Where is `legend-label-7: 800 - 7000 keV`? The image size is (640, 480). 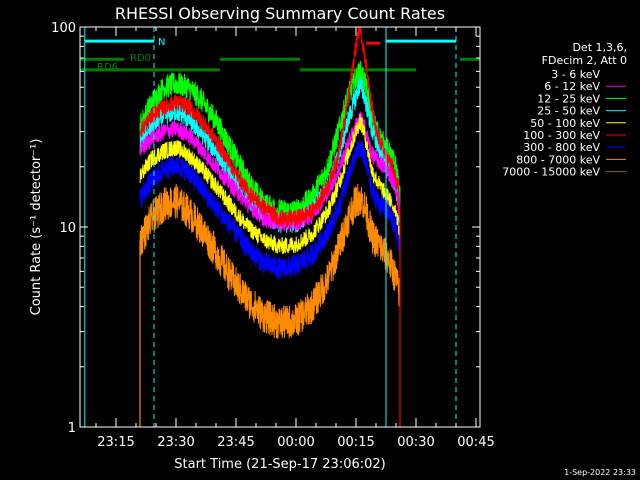 legend-label-7: 800 - 7000 keV is located at coordinates (558, 159).